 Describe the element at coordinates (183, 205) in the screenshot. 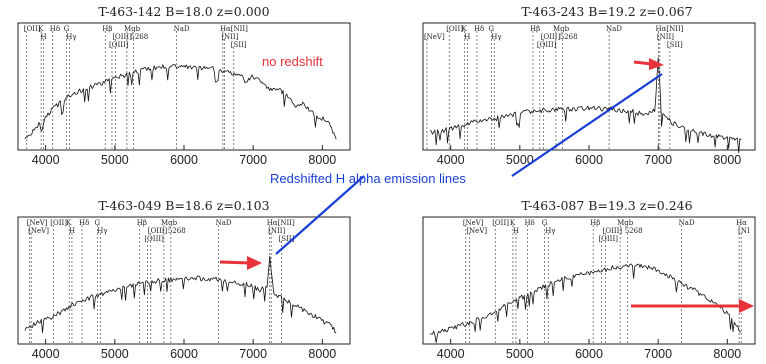

I see `panel-title: T-463-049 B=18.6 z=0.103` at that location.